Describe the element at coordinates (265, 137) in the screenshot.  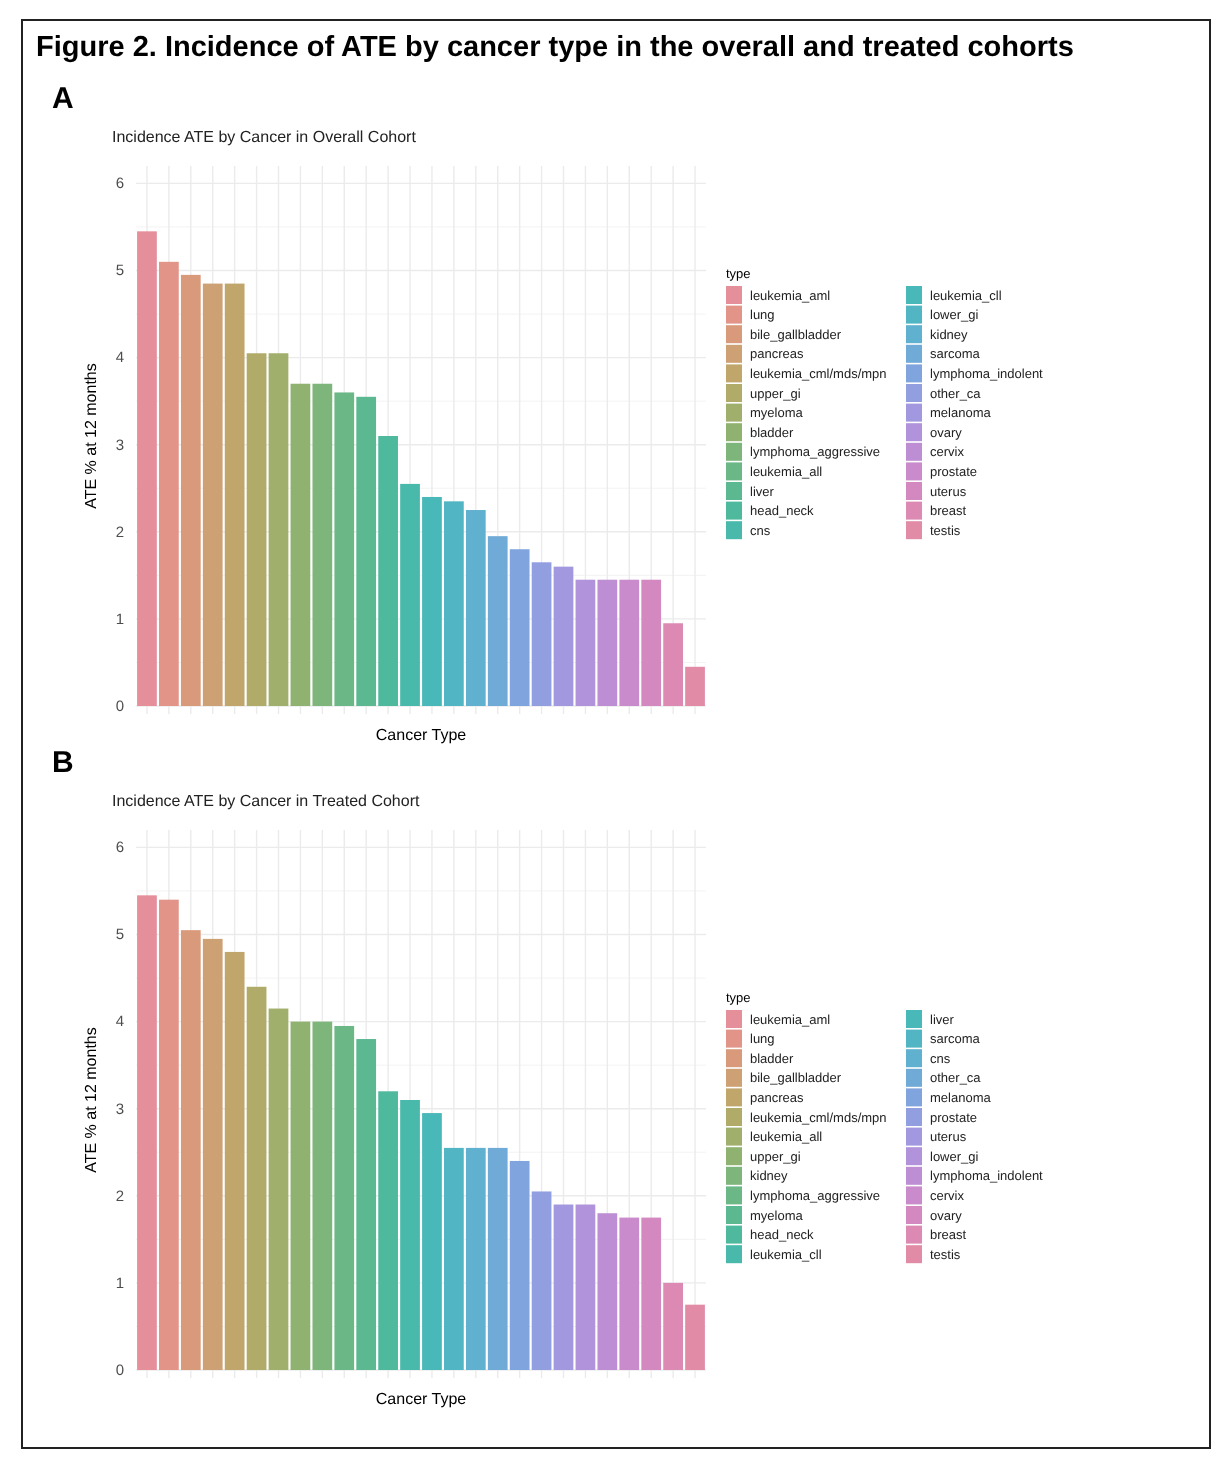
I see `chart-title: Incidence ATE by Cancer in Overall Cohort` at that location.